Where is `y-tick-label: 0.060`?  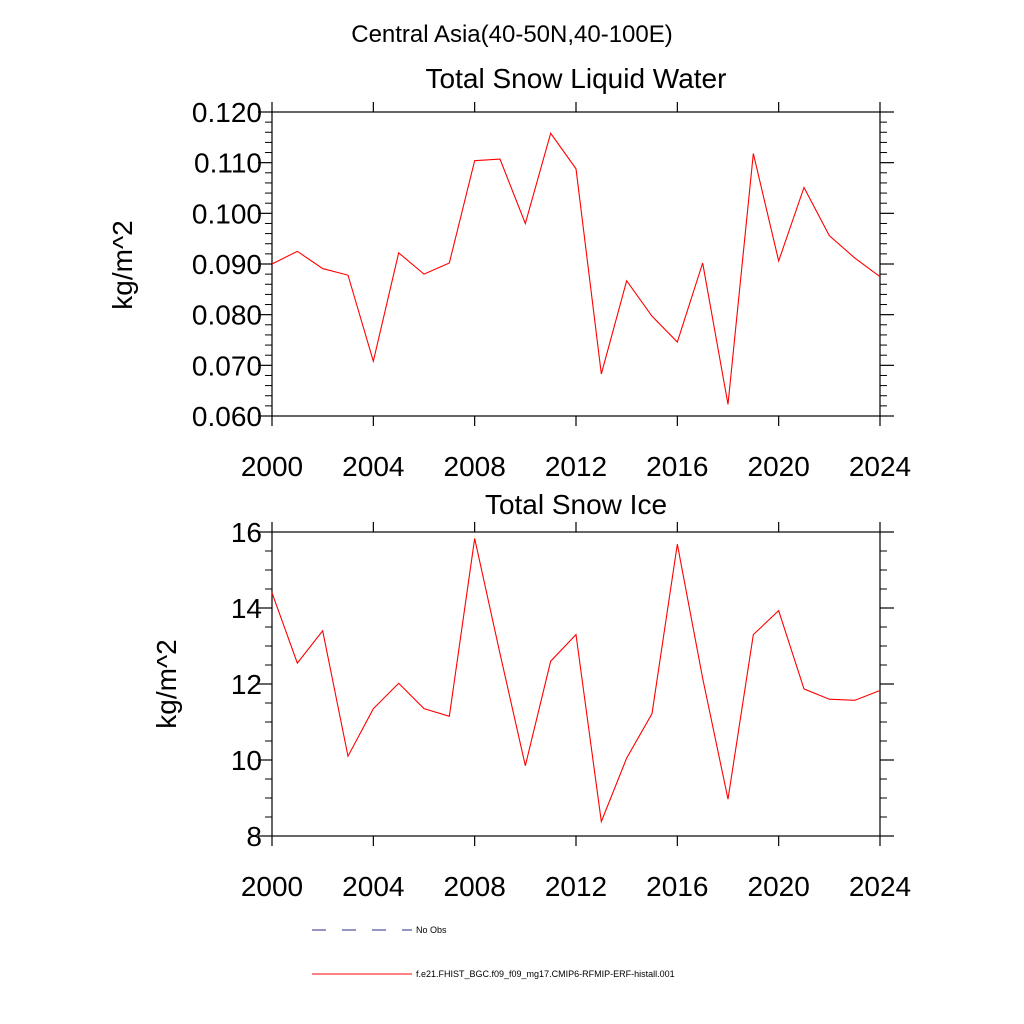 y-tick-label: 0.060 is located at coordinates (227, 416).